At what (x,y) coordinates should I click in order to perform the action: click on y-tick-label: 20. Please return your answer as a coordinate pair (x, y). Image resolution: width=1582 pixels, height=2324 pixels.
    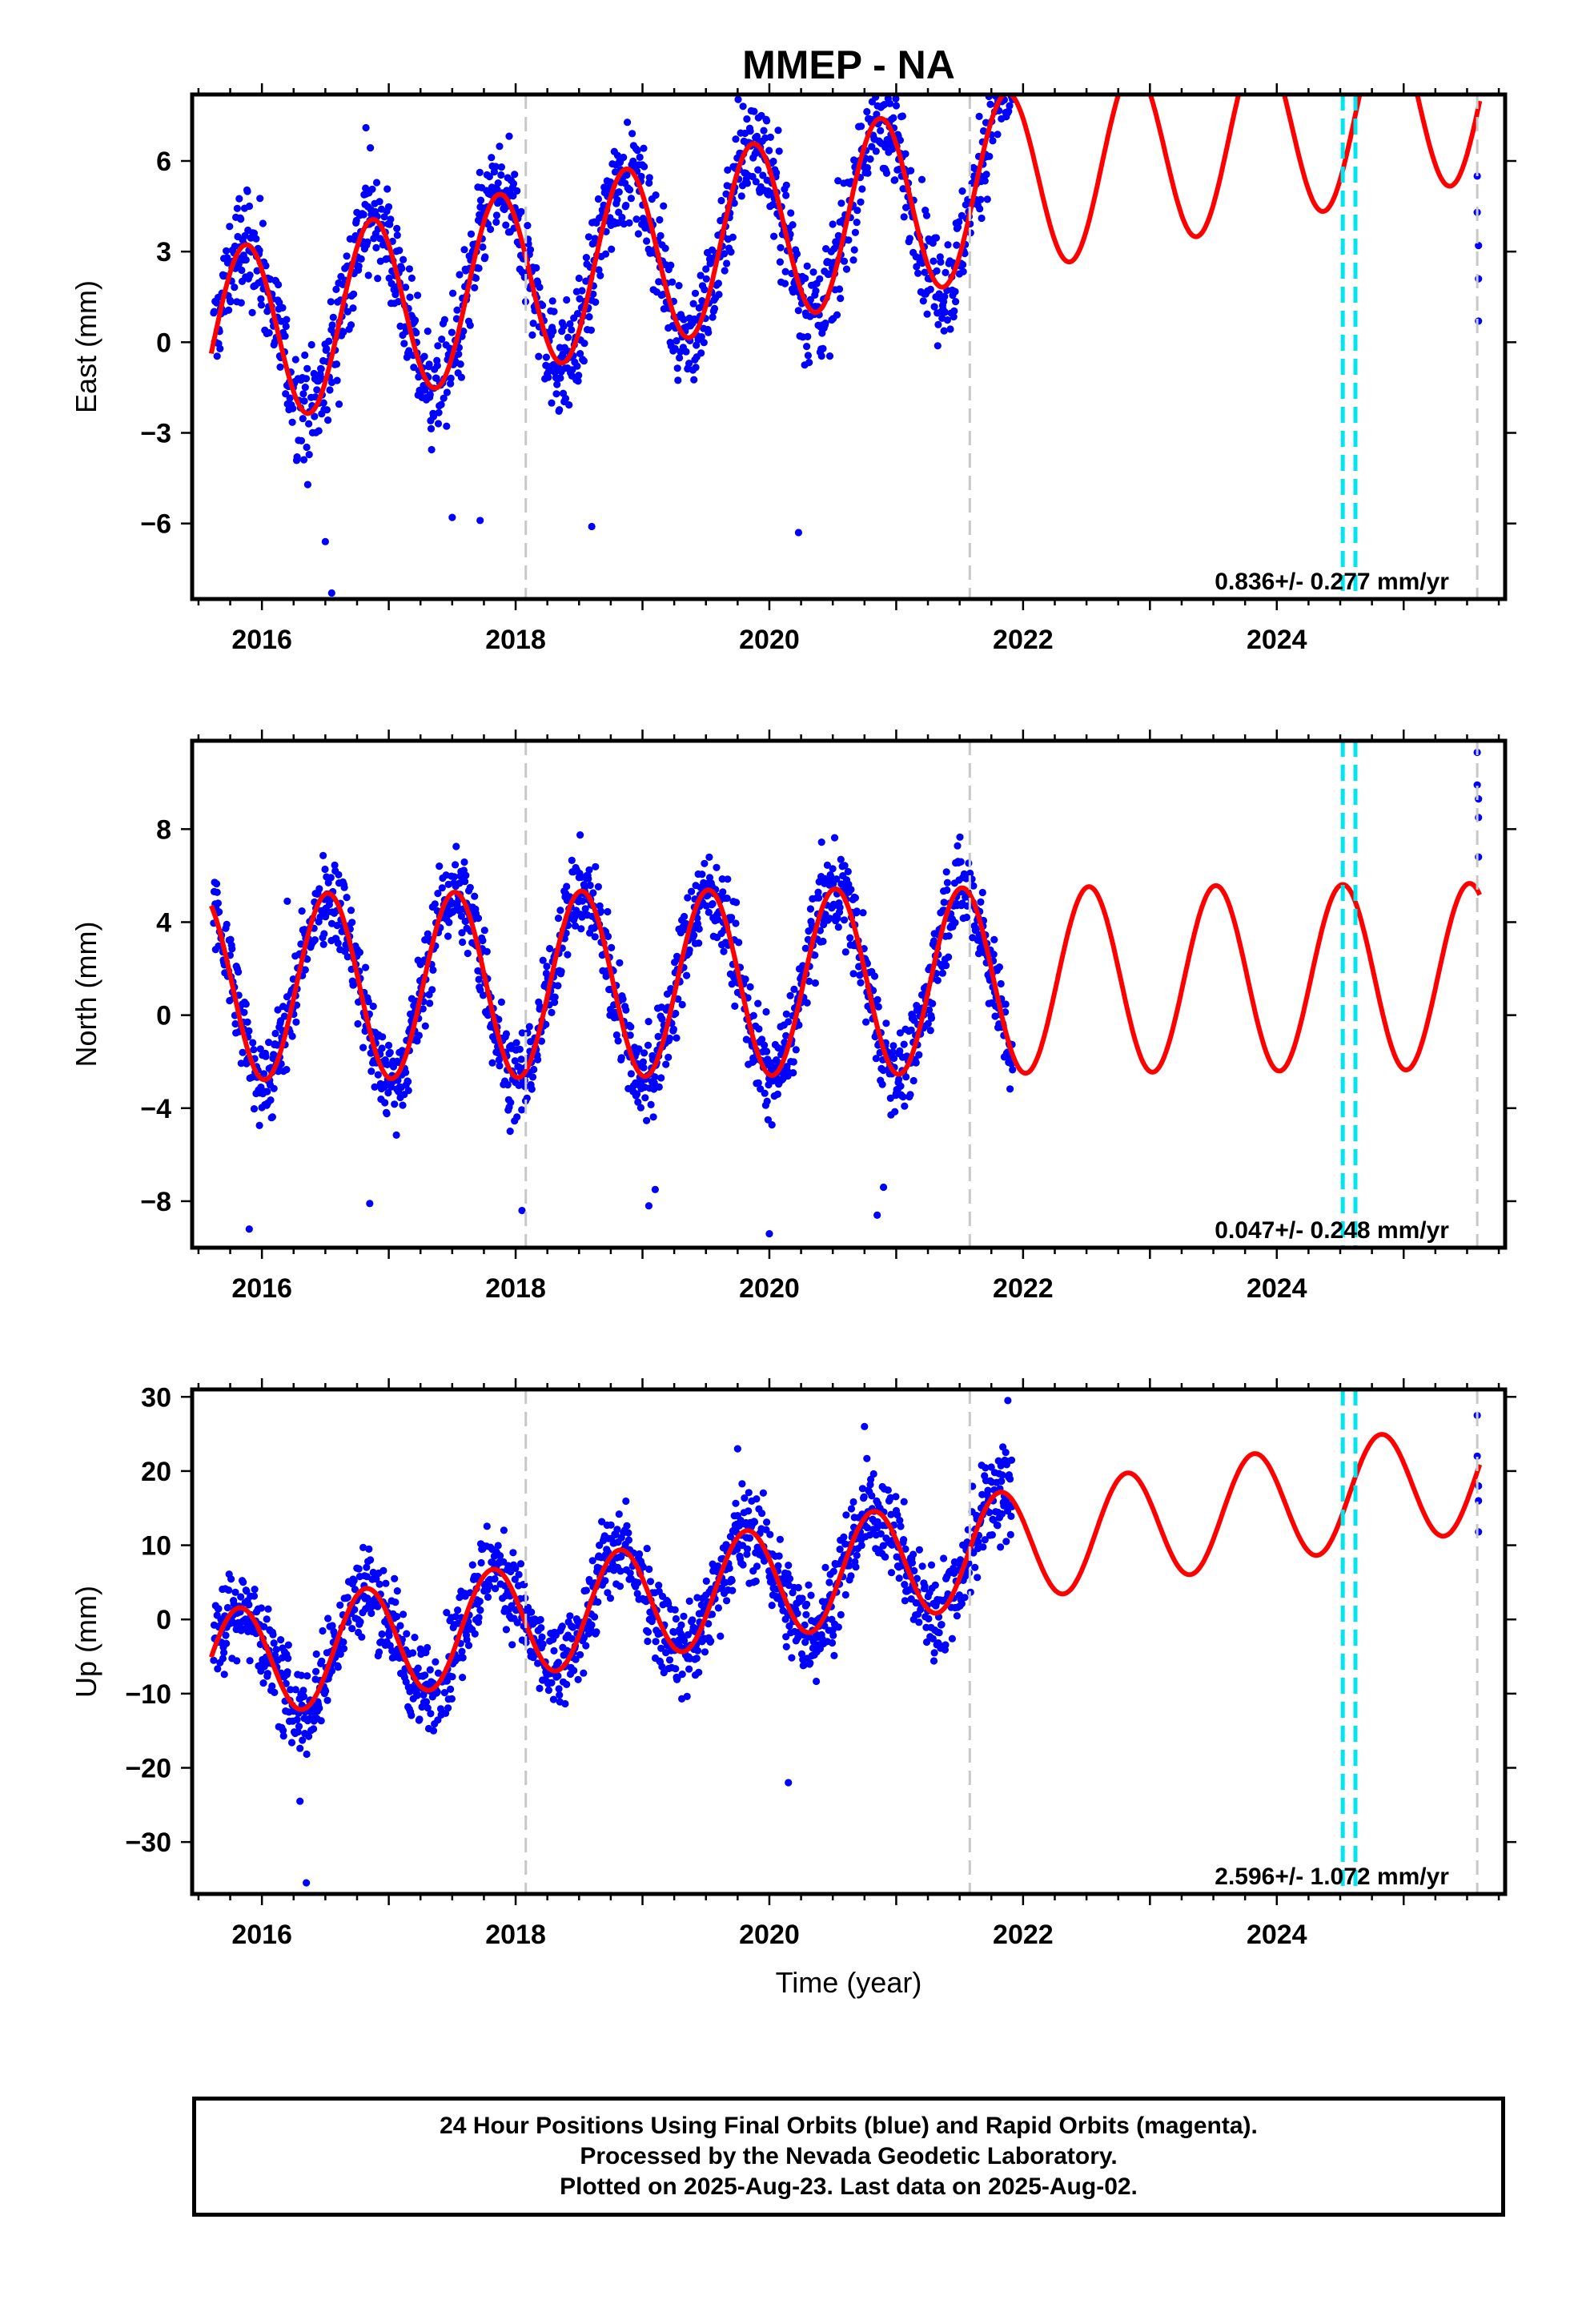
    Looking at the image, I should click on (156, 1472).